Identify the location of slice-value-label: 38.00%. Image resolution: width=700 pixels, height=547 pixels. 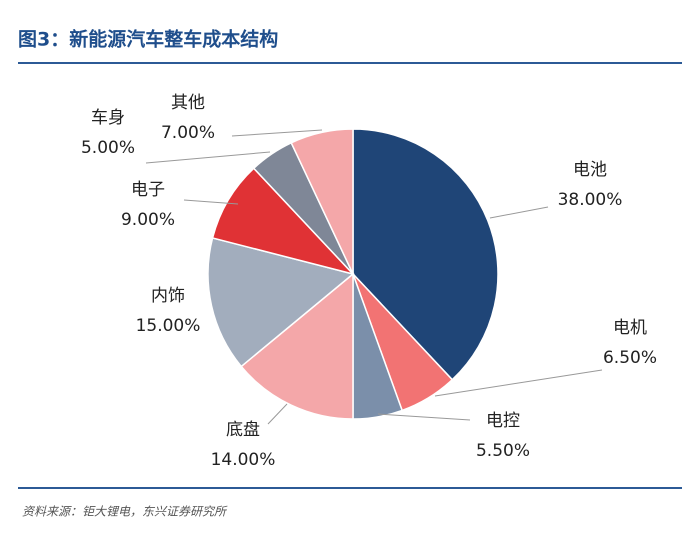
(590, 200).